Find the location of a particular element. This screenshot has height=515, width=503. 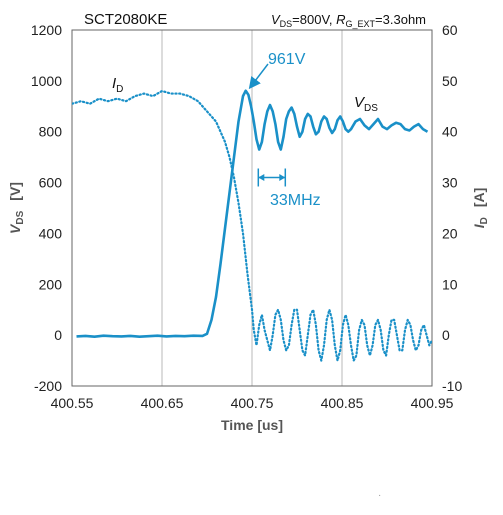

y-left-tick-label-2: 200 is located at coordinates (51, 284).